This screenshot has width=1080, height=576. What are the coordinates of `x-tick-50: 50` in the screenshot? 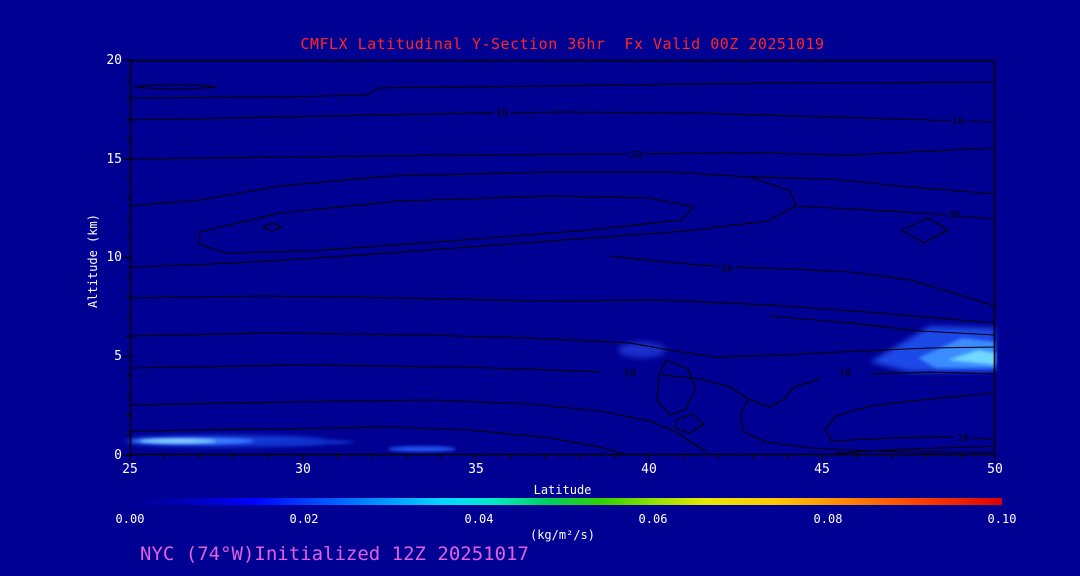 It's located at (995, 469).